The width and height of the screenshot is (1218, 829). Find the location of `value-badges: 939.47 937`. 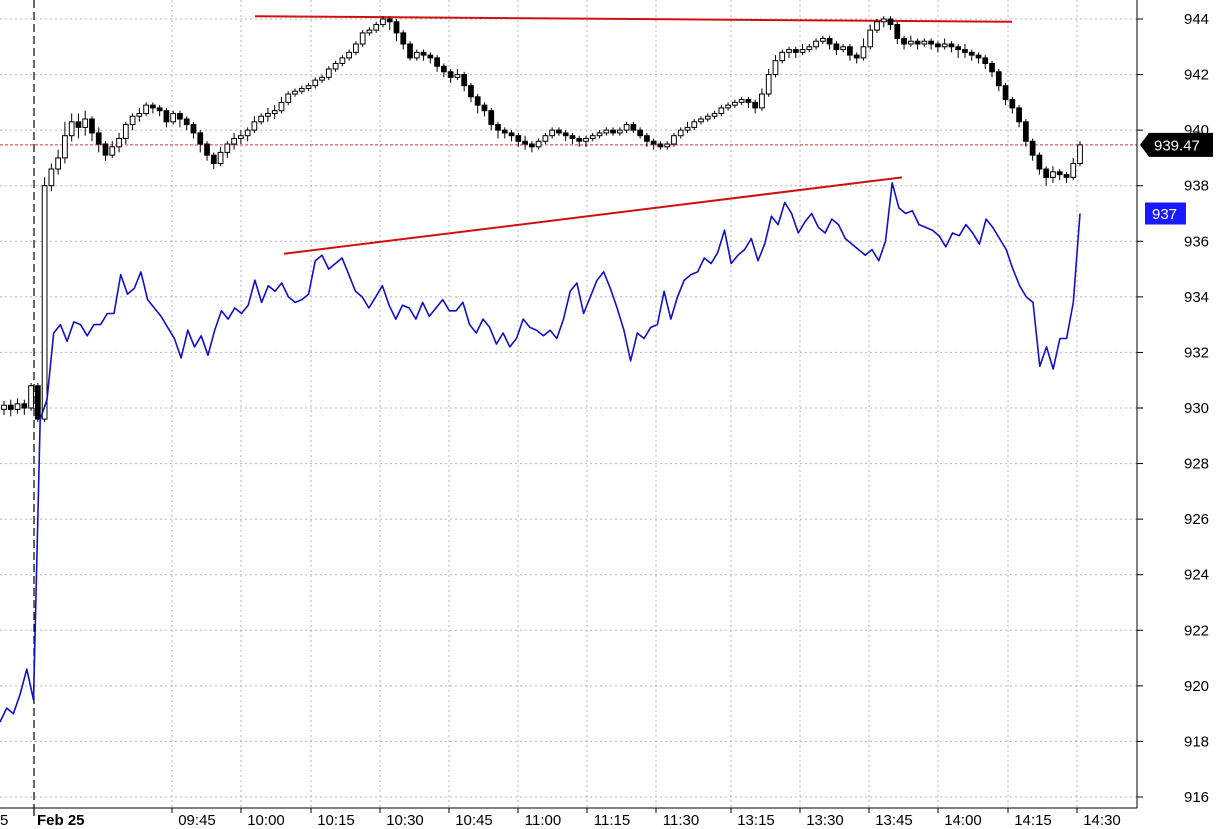

value-badges: 939.47 937 is located at coordinates (1176, 178).